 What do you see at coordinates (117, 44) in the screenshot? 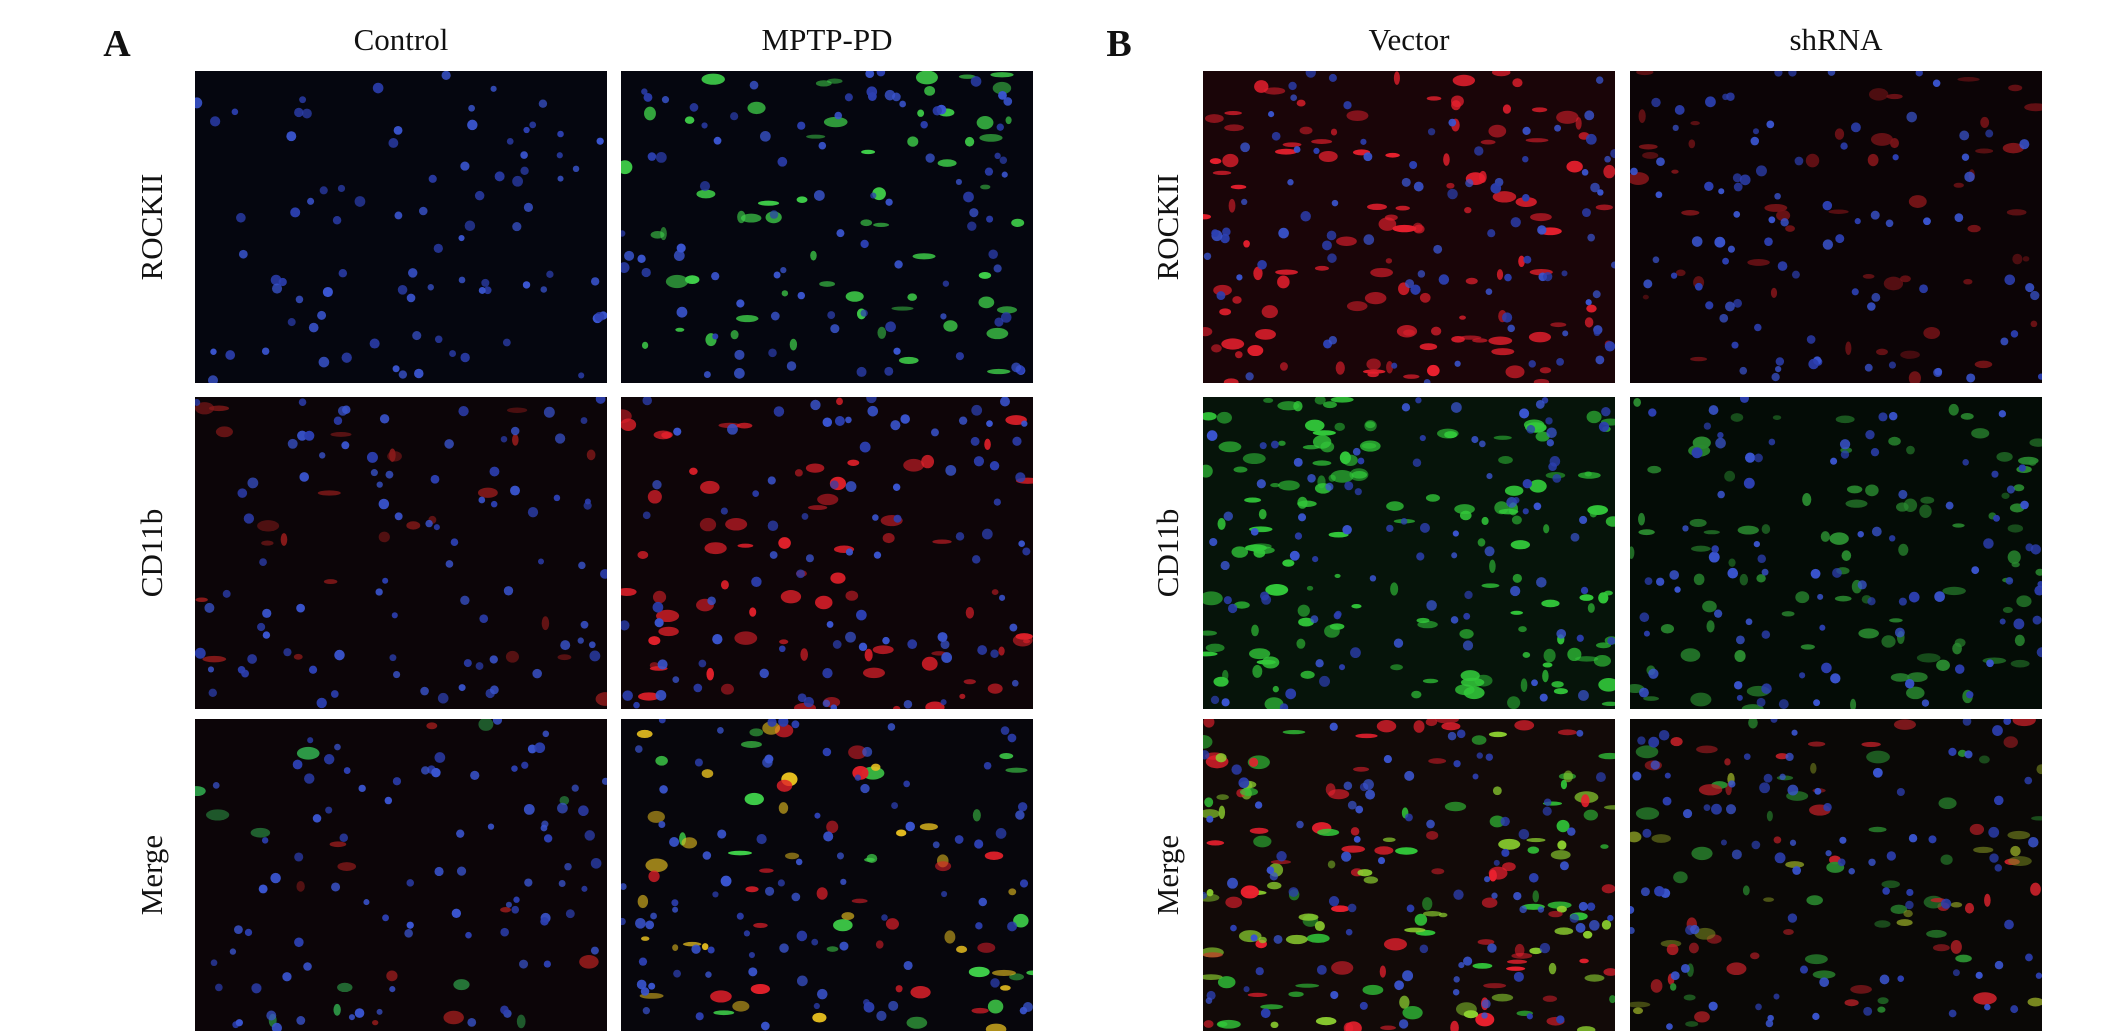
I see `panel-label: A` at bounding box center [117, 44].